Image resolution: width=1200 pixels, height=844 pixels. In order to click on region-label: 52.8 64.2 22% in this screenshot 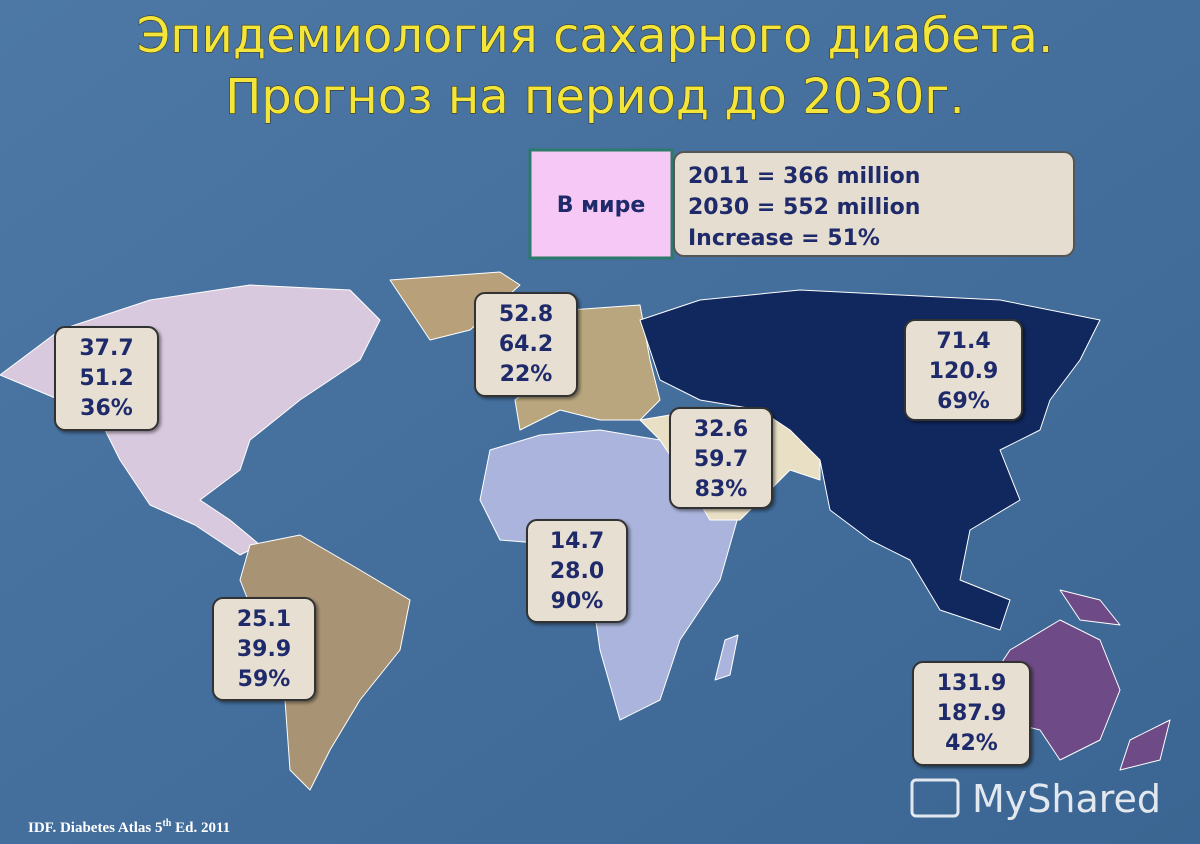, I will do `click(526, 344)`.